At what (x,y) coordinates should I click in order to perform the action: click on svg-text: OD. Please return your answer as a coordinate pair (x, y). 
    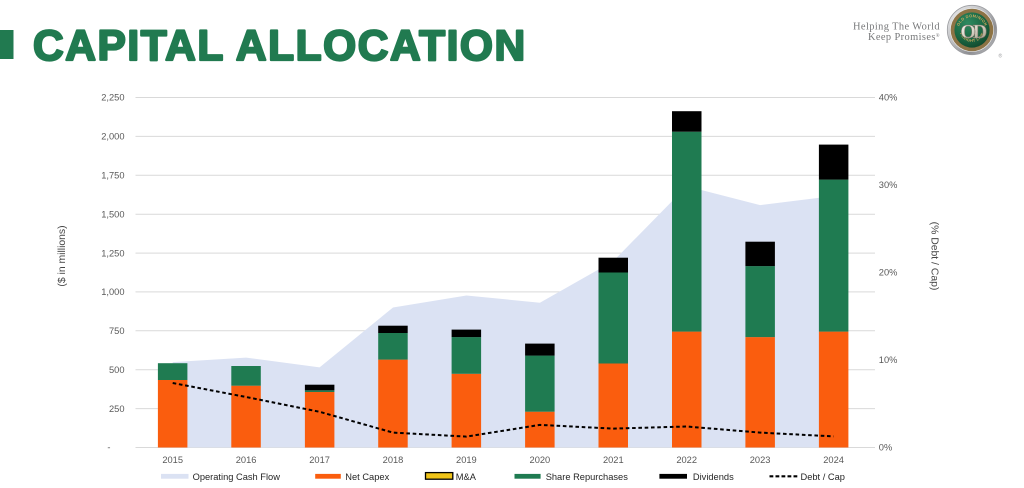
    Looking at the image, I should click on (973, 32).